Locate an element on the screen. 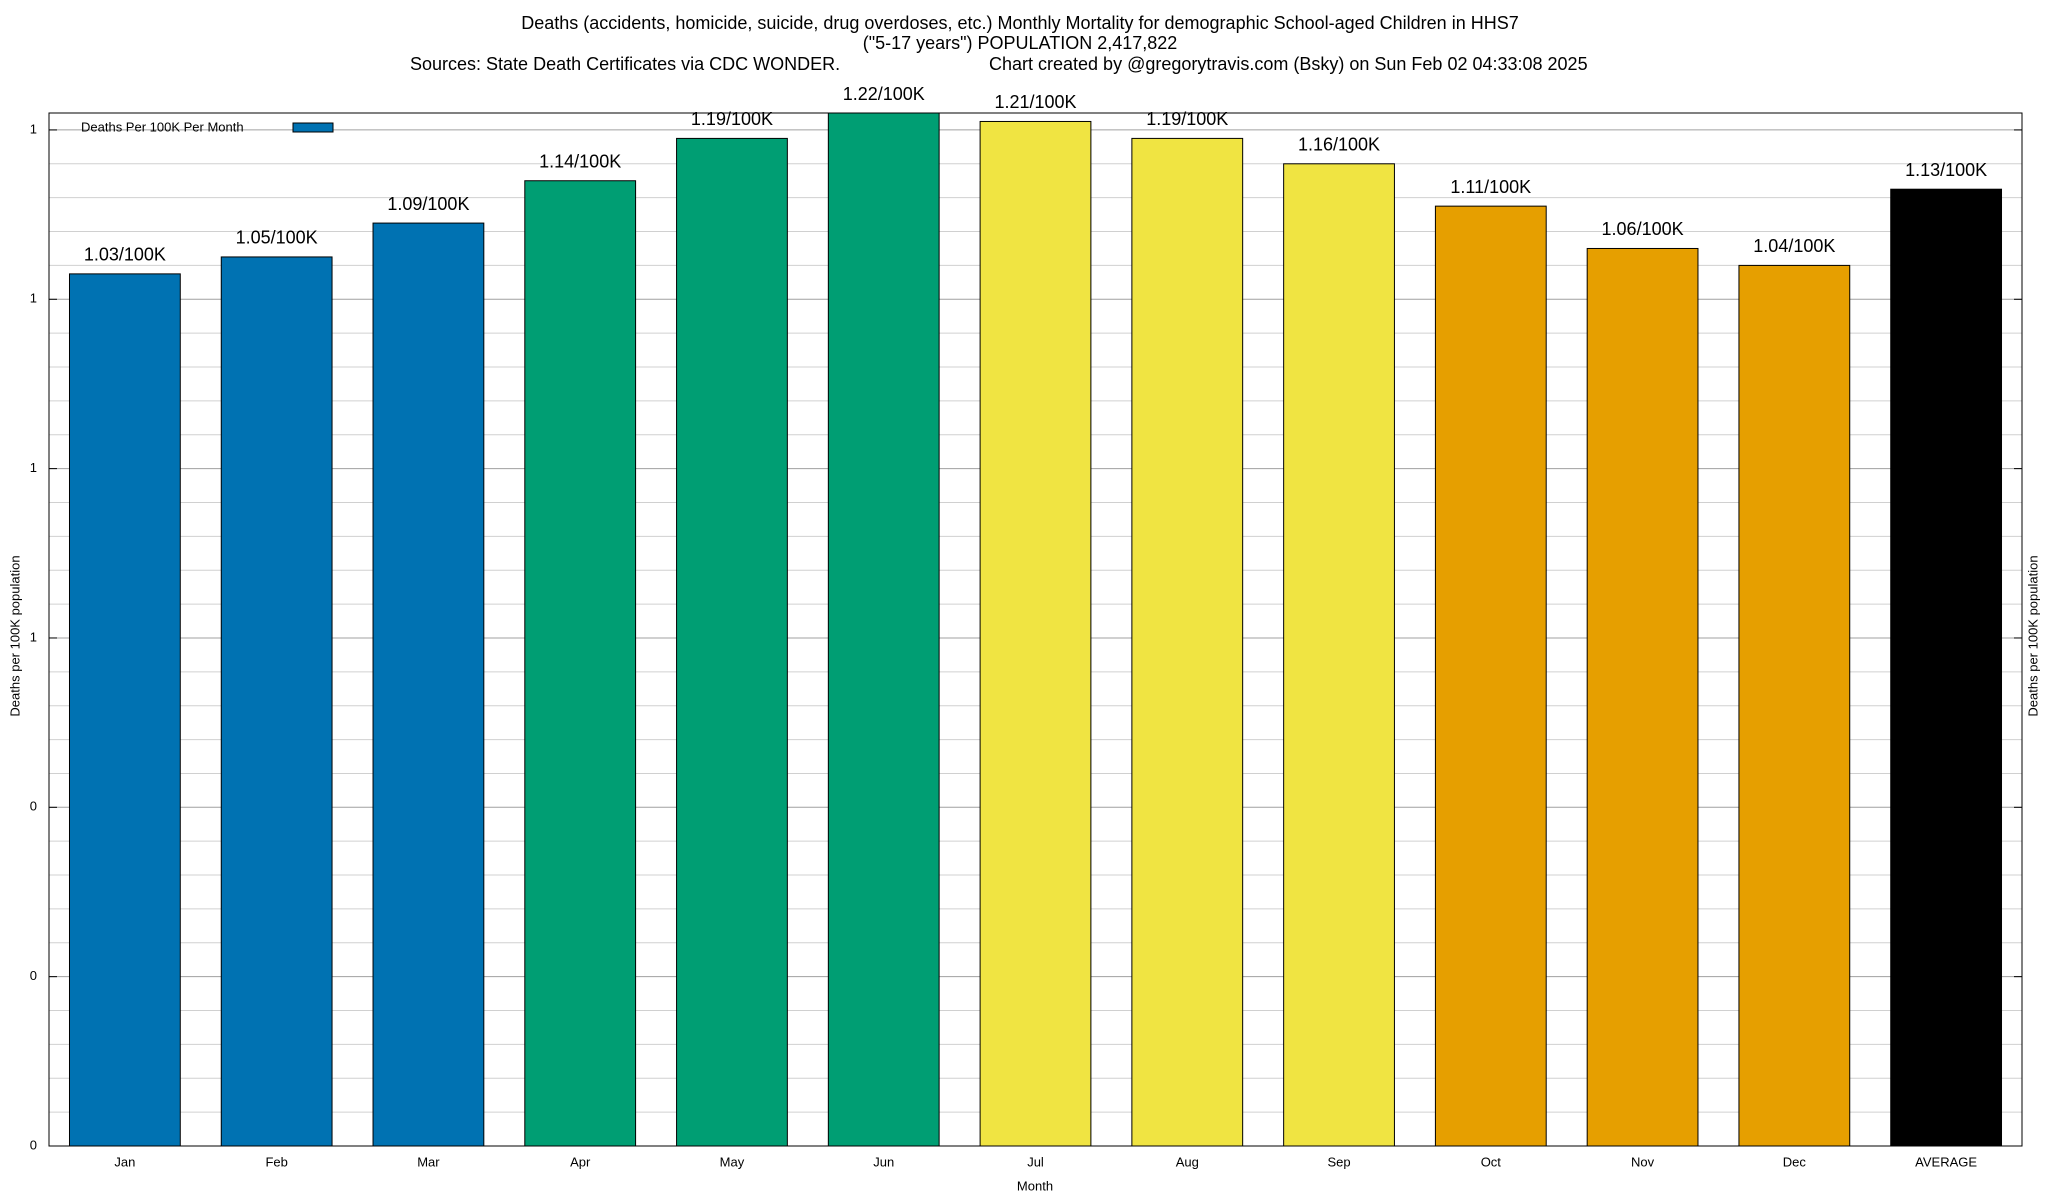 The height and width of the screenshot is (1200, 2048). x-tick-label: Mar is located at coordinates (428, 1161).